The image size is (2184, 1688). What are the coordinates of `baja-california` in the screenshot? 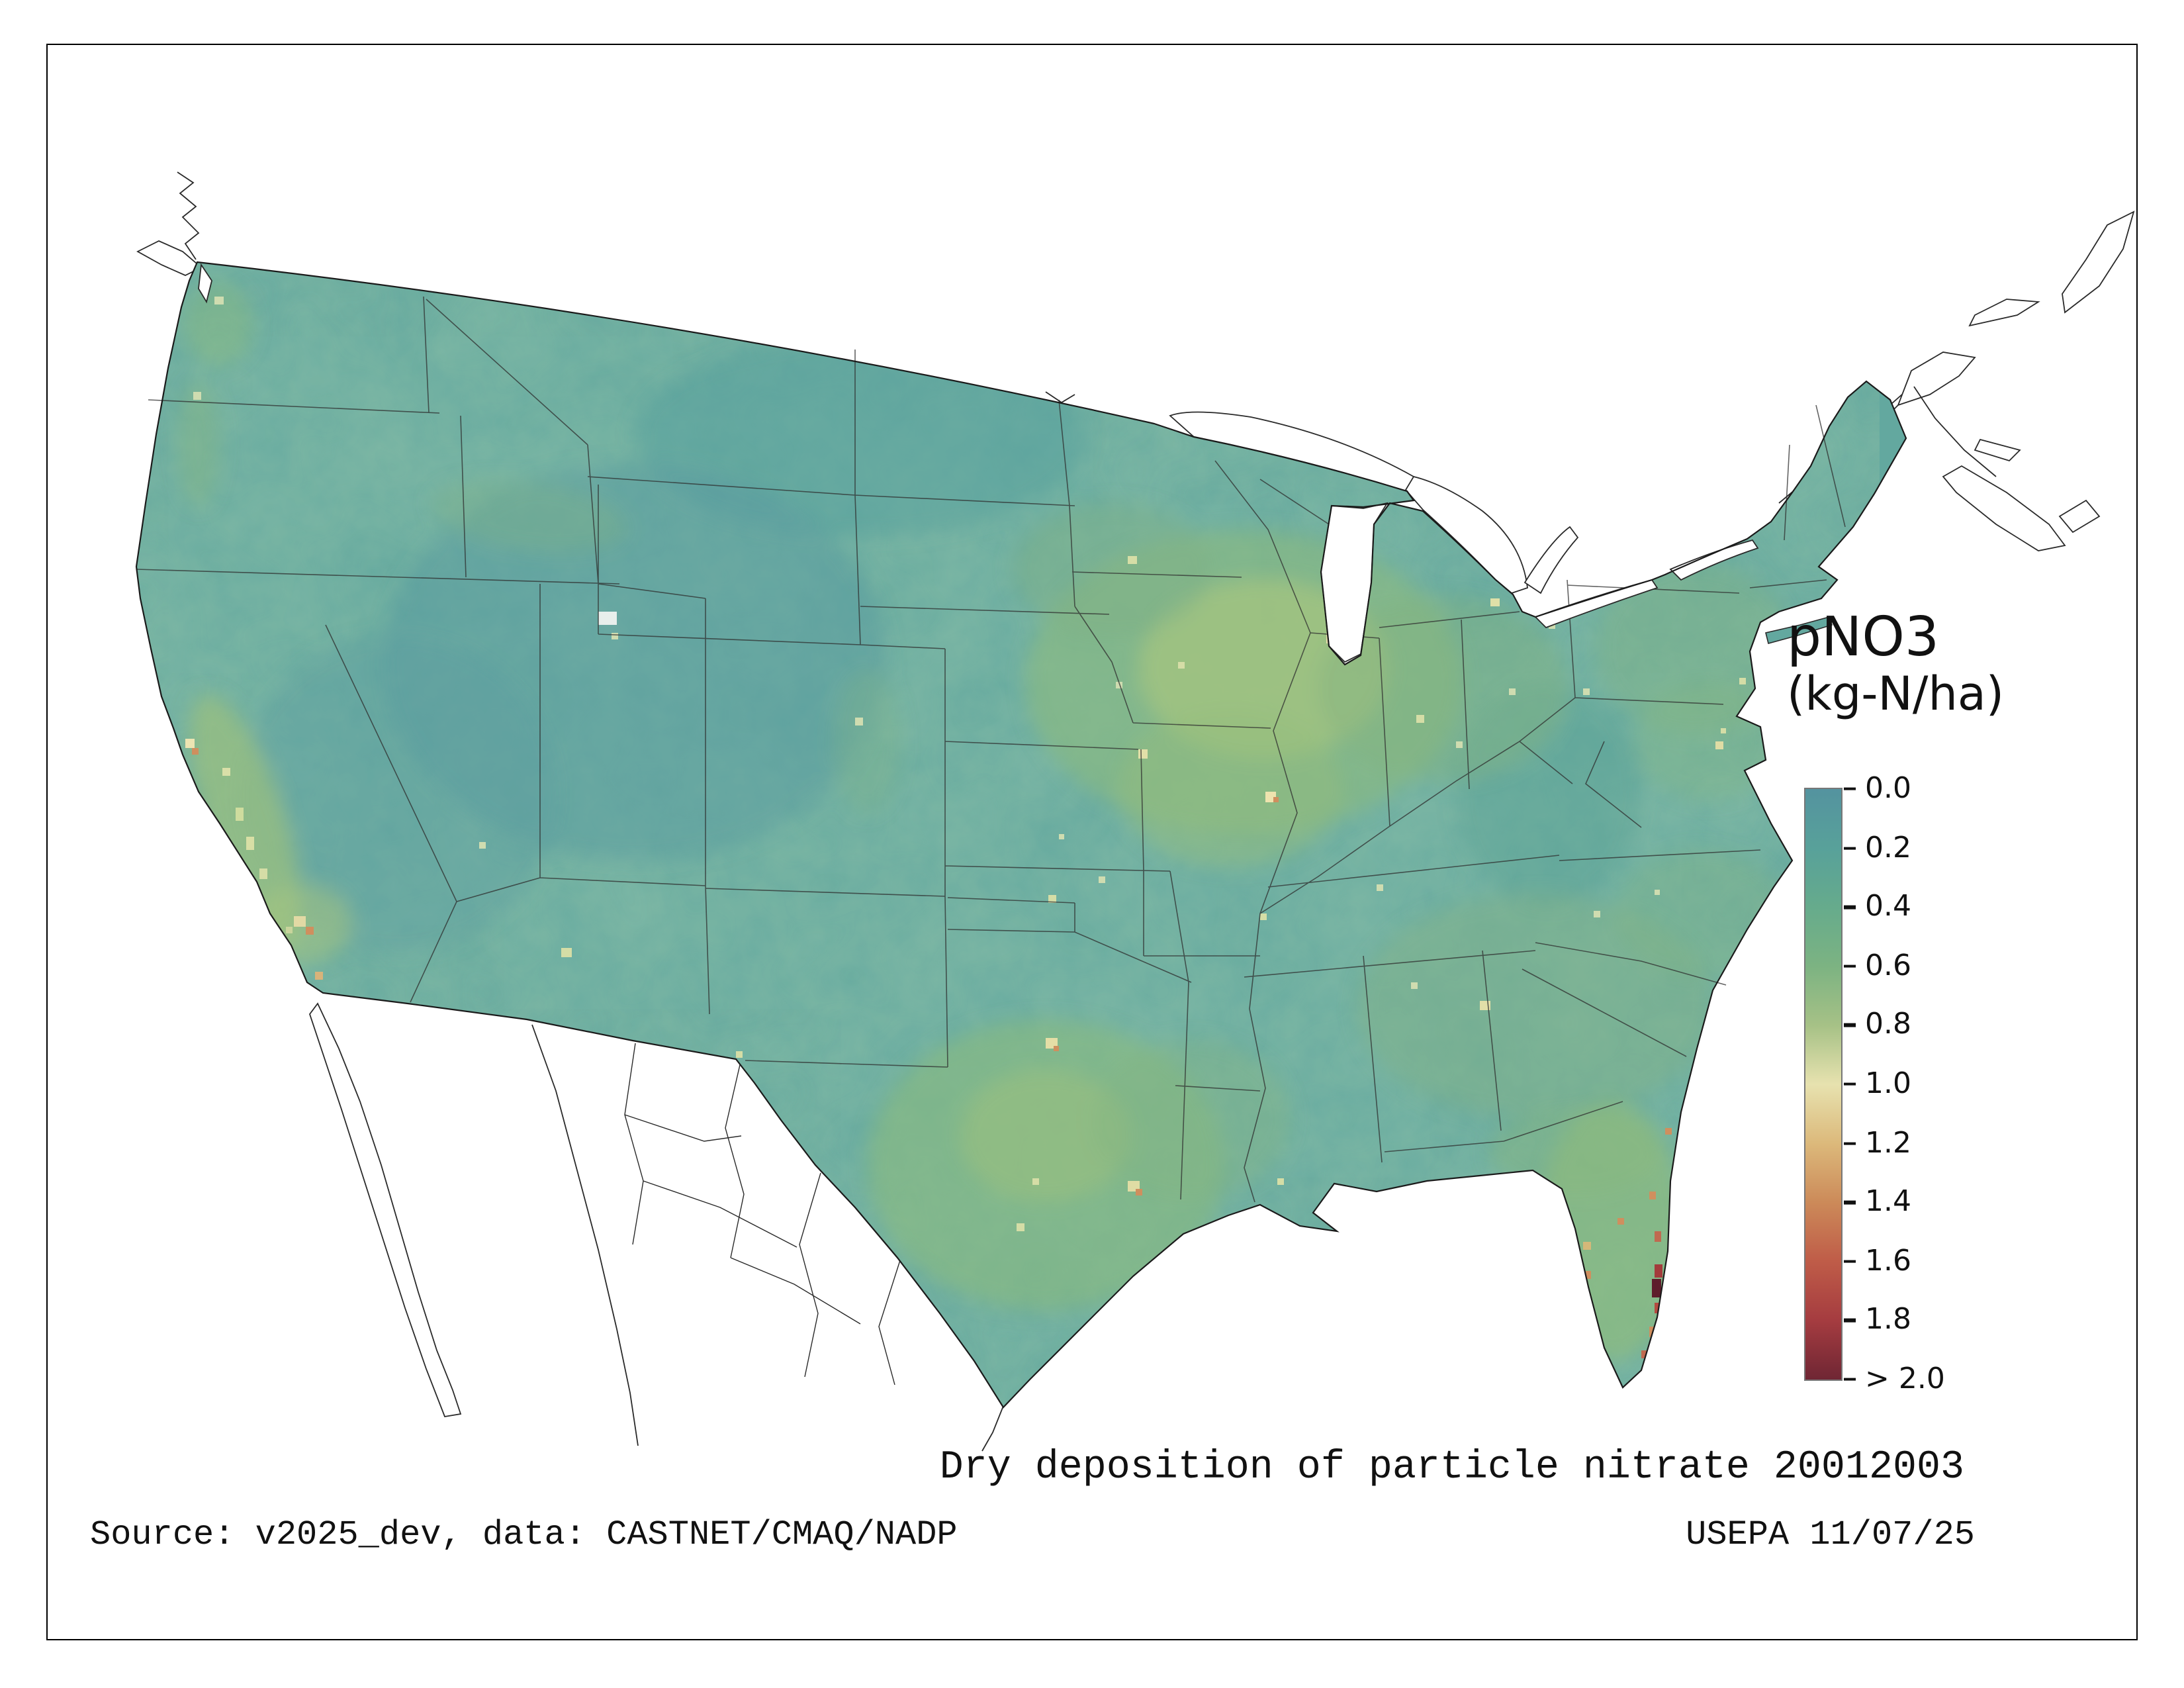 It's located at (385, 1210).